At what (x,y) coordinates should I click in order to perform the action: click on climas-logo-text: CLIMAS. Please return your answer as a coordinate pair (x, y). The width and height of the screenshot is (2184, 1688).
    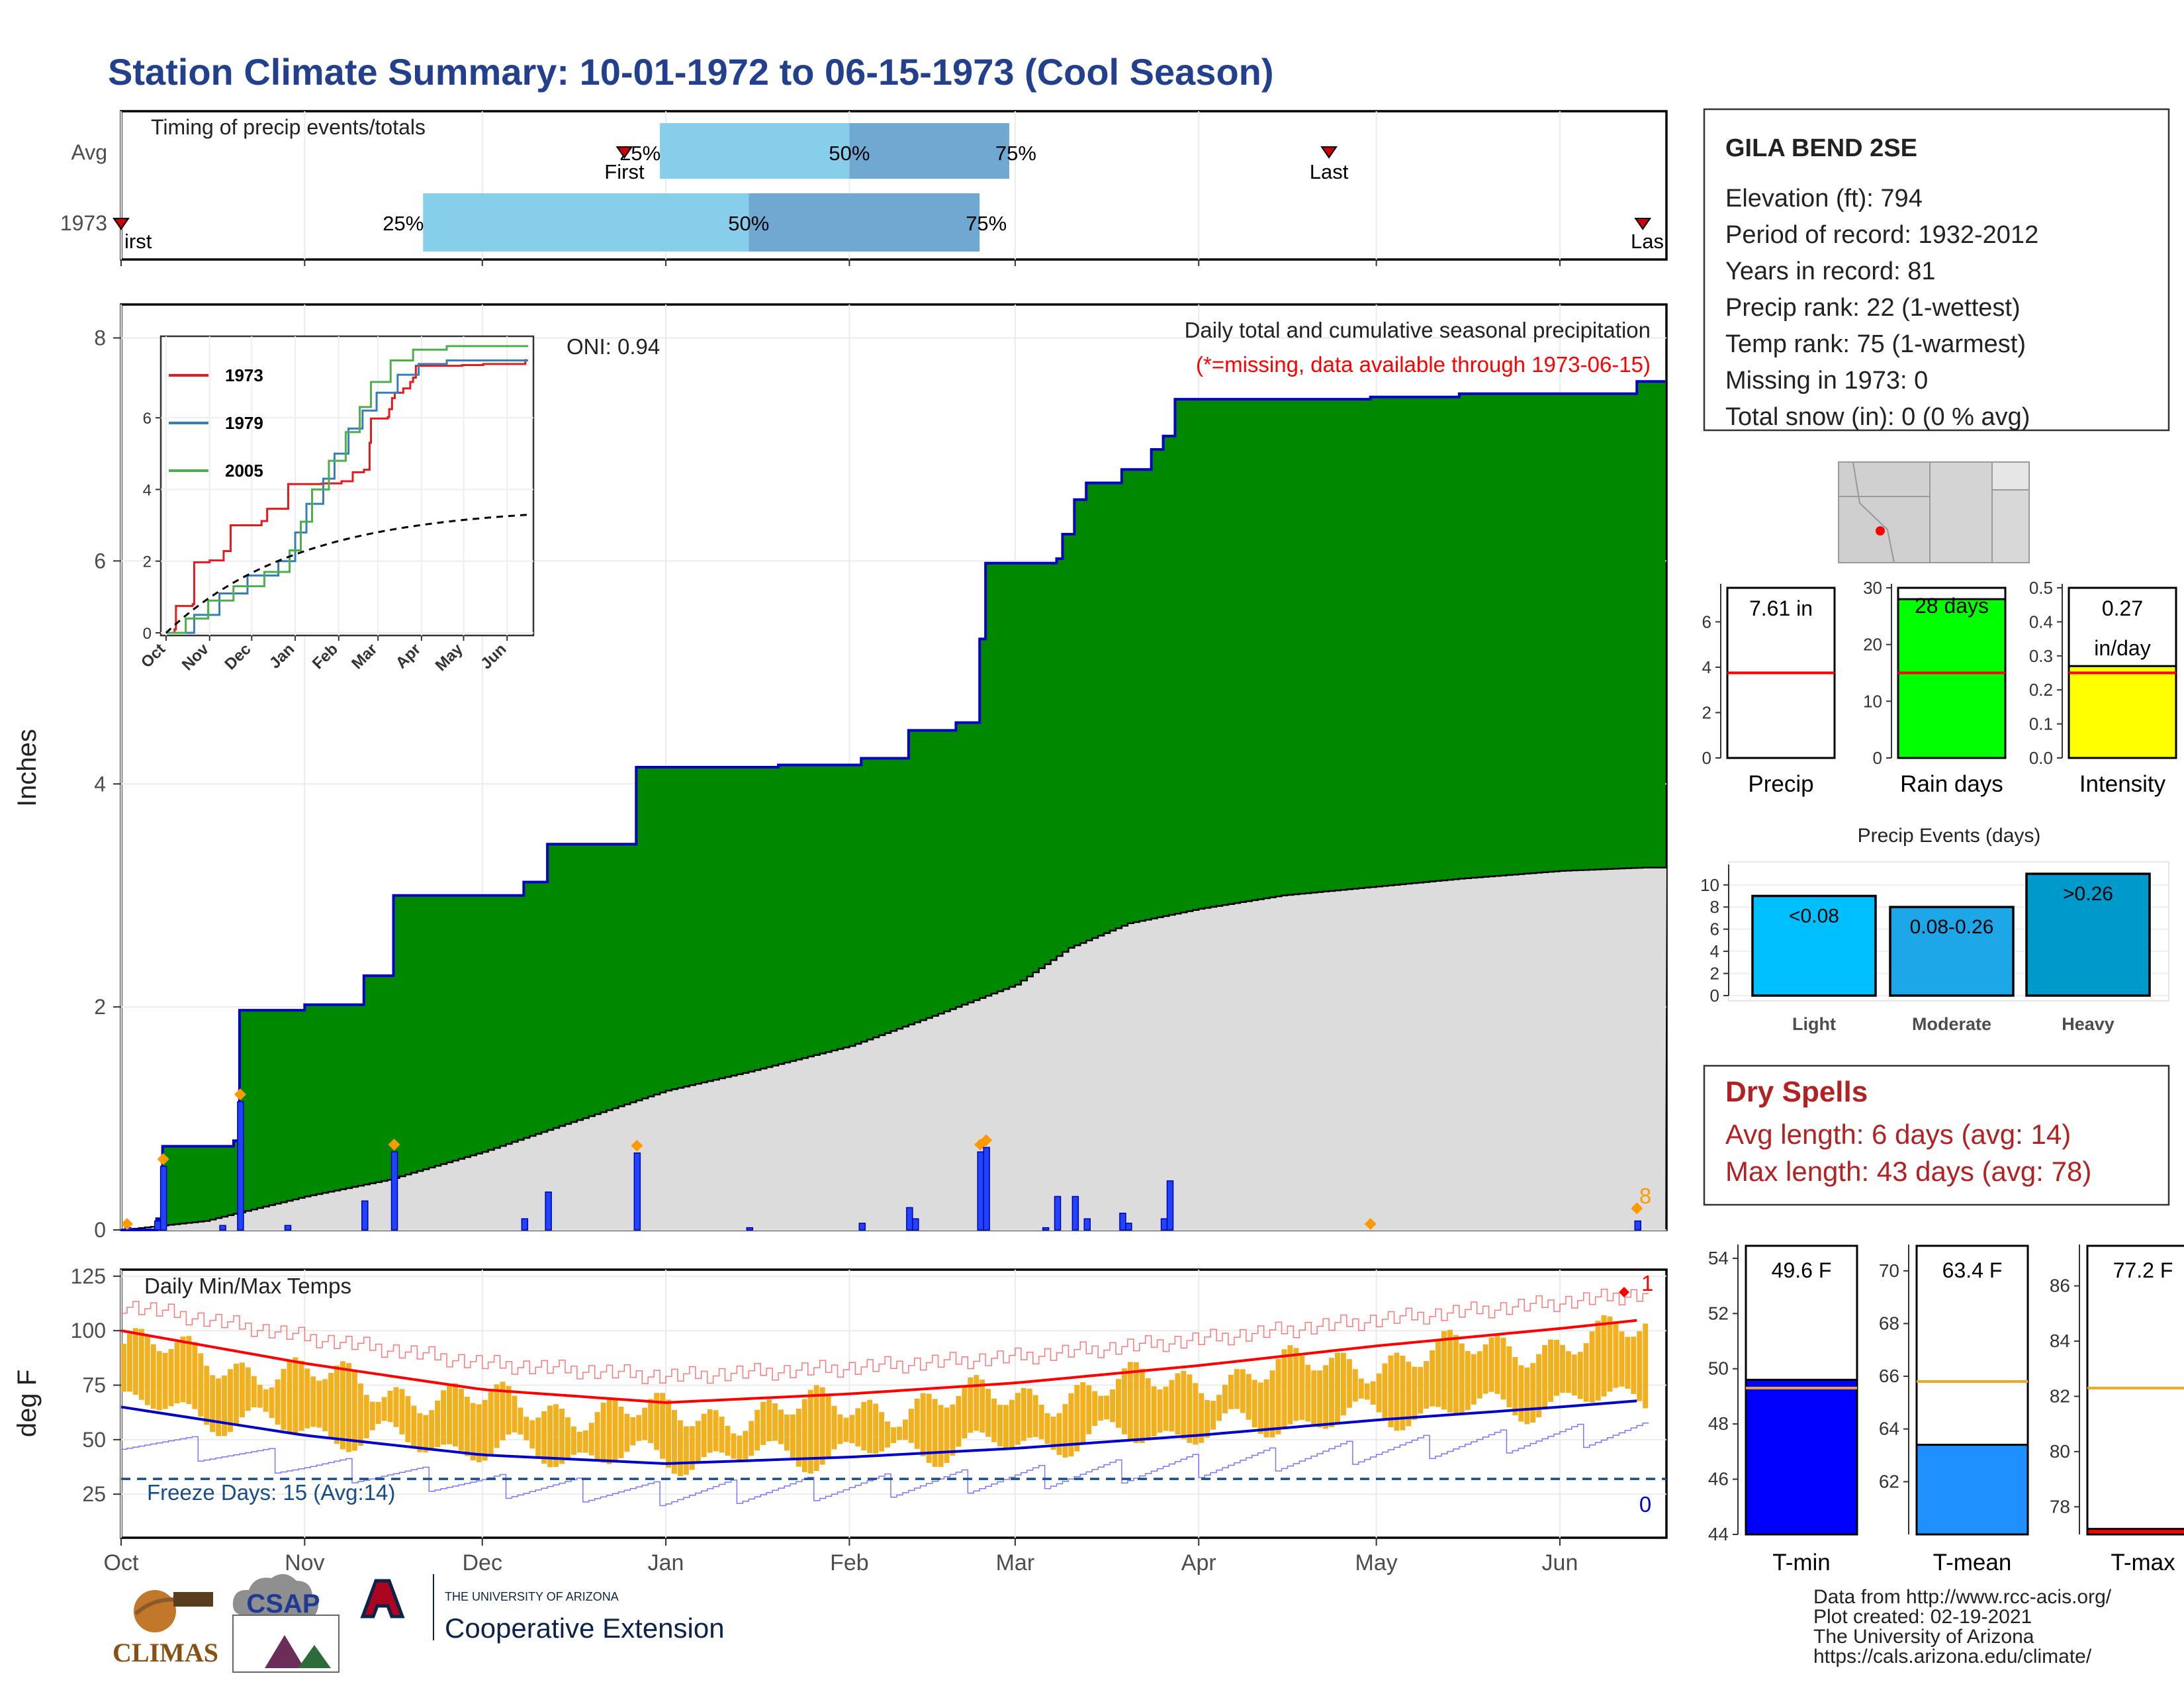
    Looking at the image, I should click on (165, 1652).